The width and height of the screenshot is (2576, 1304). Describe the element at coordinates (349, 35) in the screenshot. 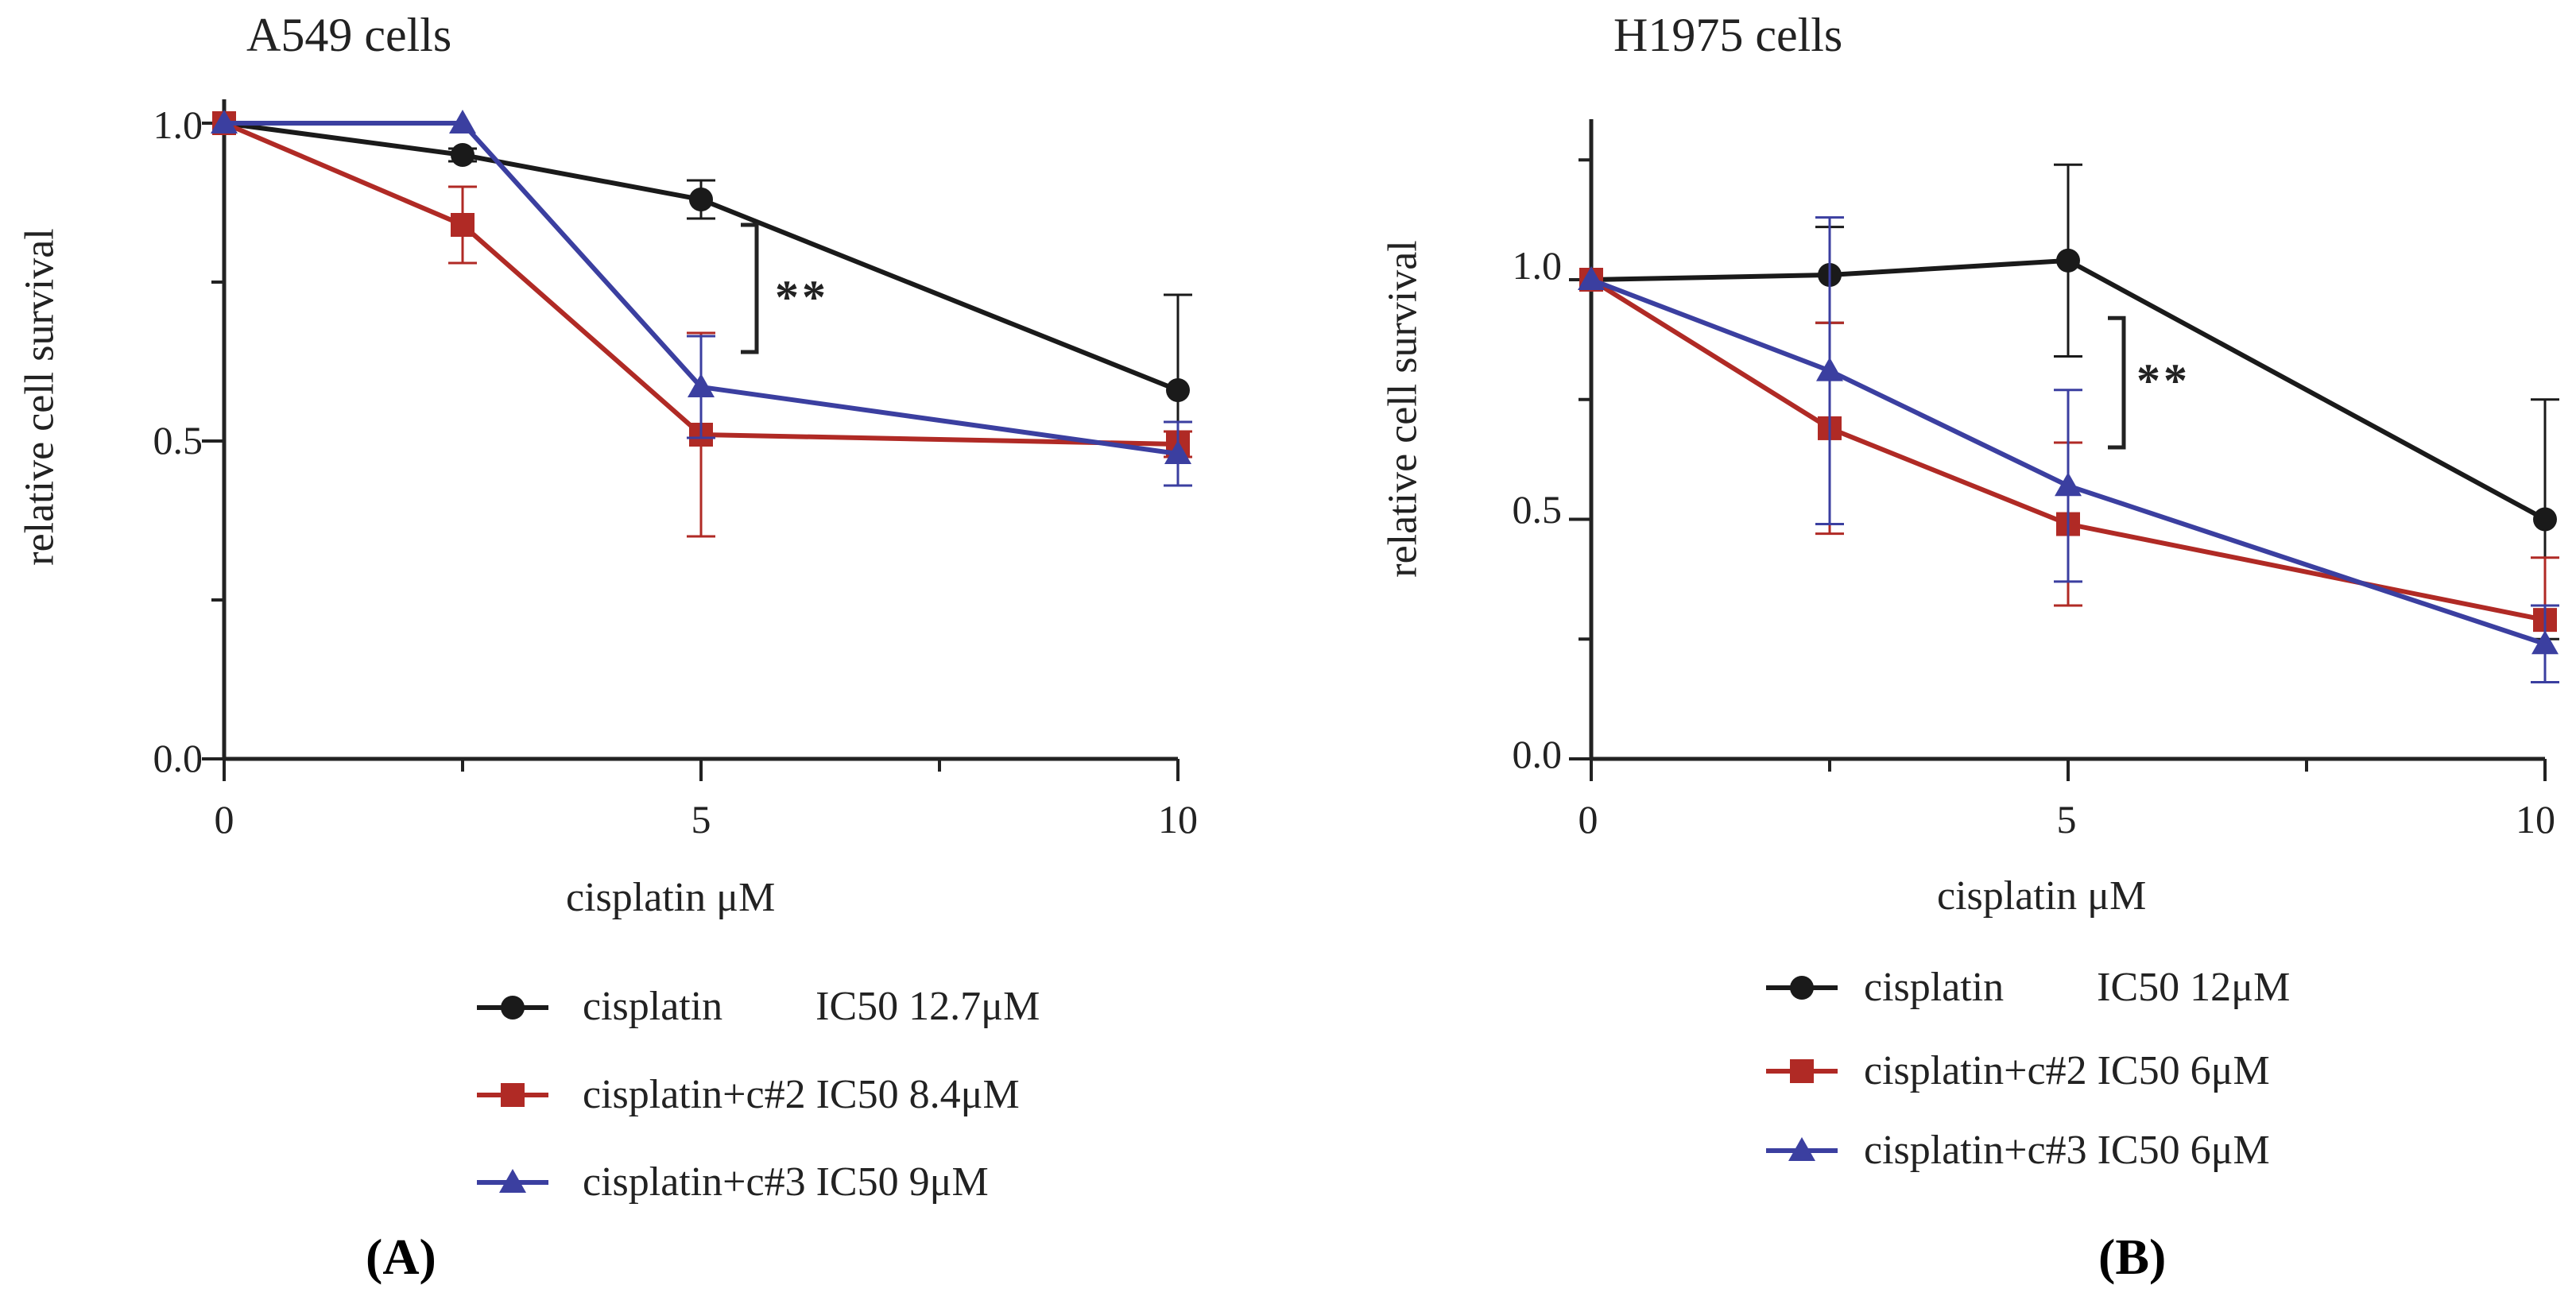

I see `chart-a-title: A549 cells` at that location.